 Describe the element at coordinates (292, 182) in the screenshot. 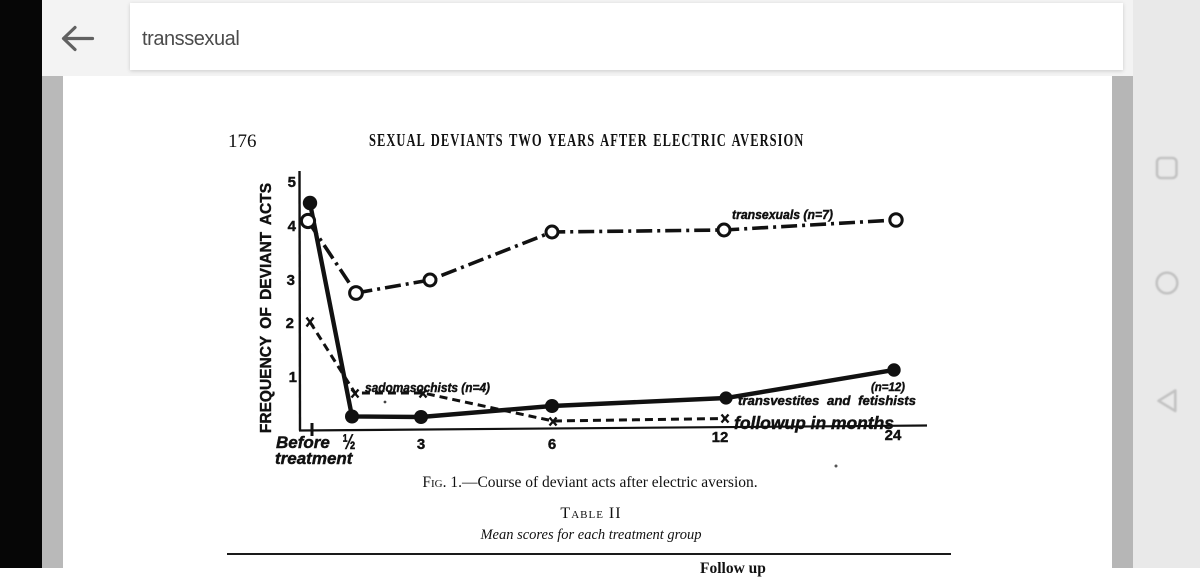

I see `svg-text: 5` at that location.